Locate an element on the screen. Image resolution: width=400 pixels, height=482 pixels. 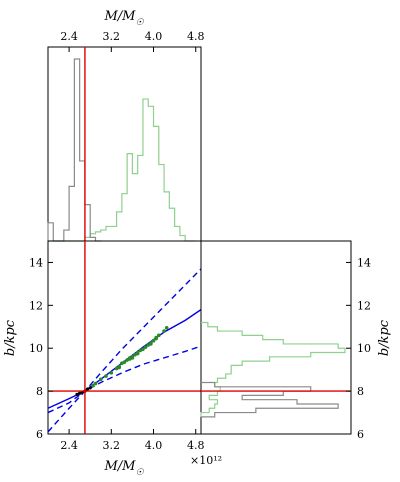
top-gray-histogram is located at coordinates (74, 150).